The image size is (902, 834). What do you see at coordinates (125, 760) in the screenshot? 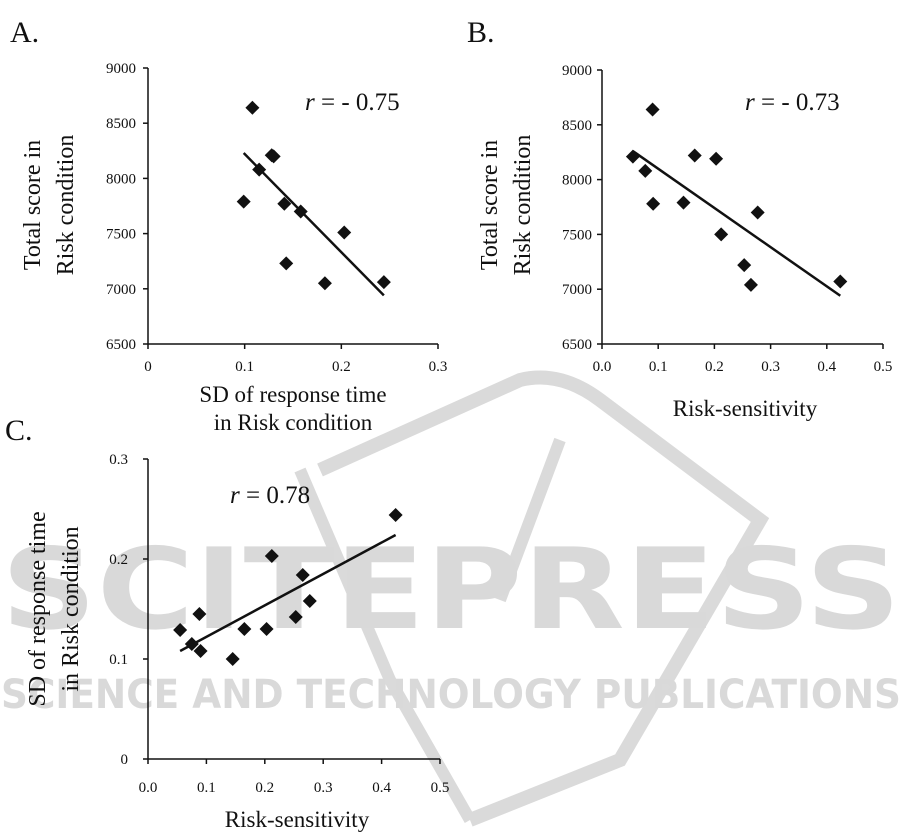
I see `panel-c-y-tick-label: 0` at bounding box center [125, 760].